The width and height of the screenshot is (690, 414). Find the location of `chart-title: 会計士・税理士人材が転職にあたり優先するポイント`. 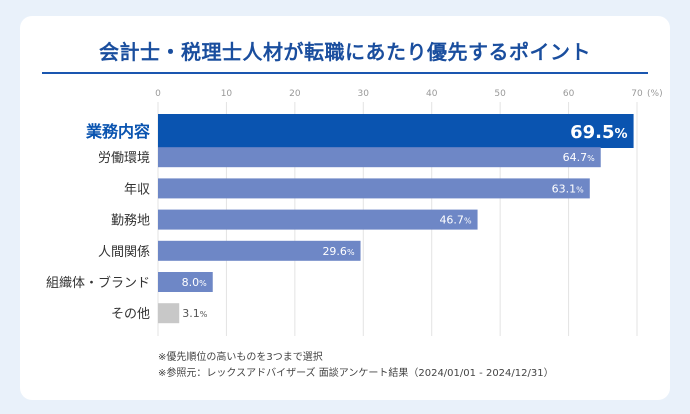

chart-title: 会計士・税理士人材が転職にあたり優先するポイント is located at coordinates (345, 52).